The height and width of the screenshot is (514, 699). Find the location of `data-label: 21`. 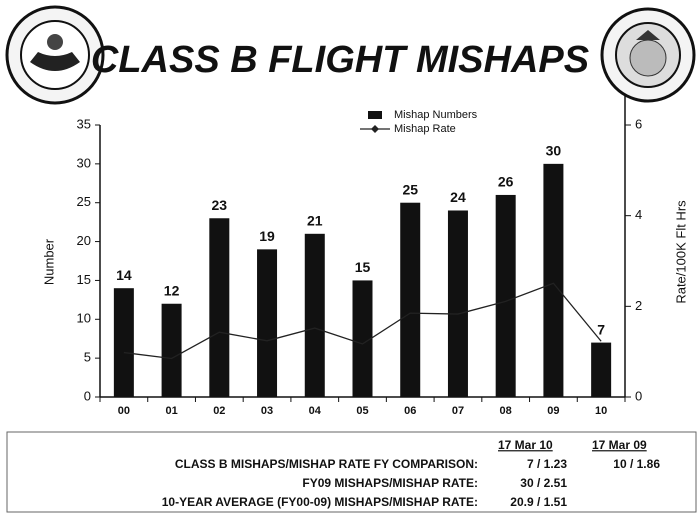

data-label: 21 is located at coordinates (315, 221).